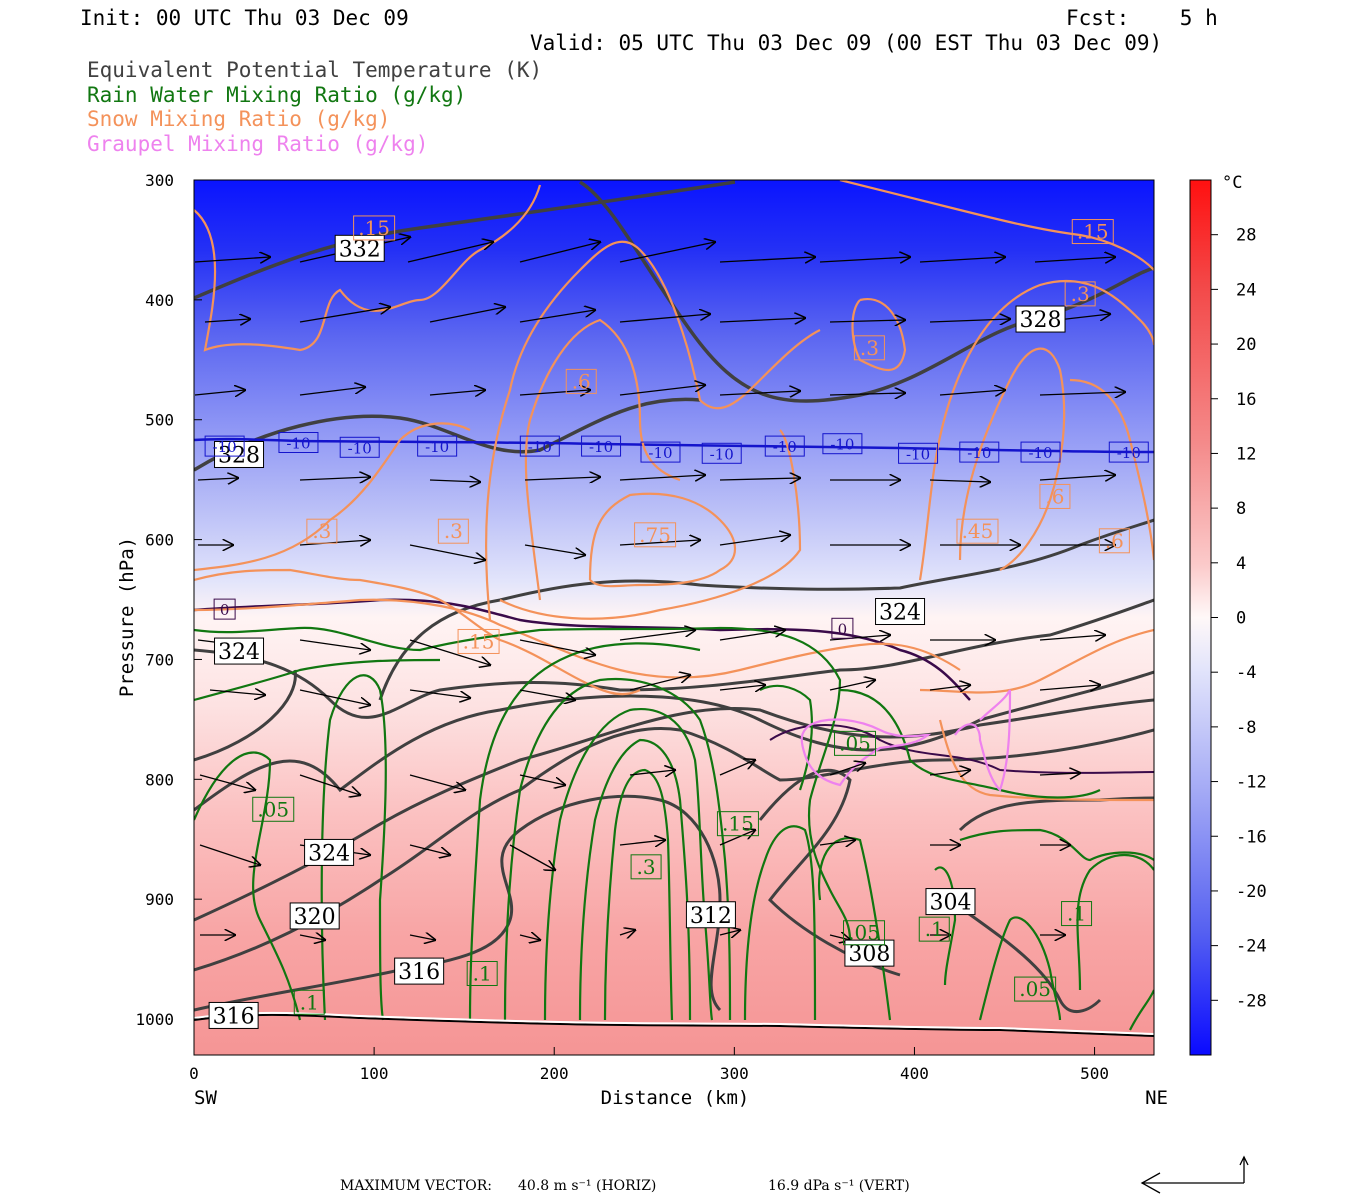 The width and height of the screenshot is (1350, 1200). I want to click on contour-label-text: 0, so click(843, 629).